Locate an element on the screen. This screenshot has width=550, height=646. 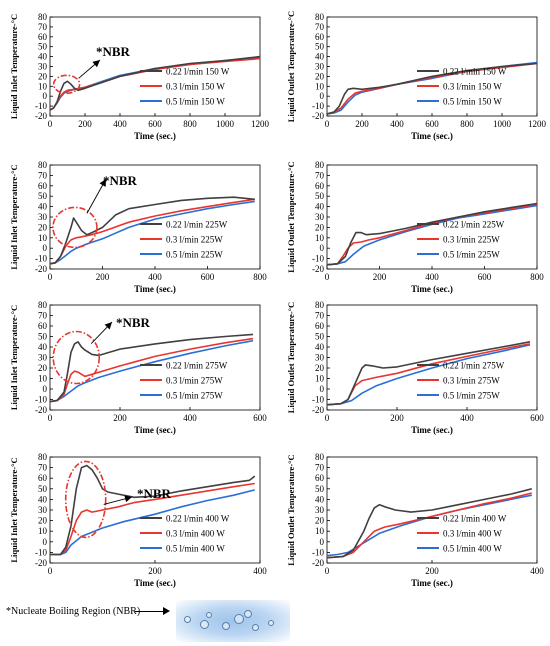
legend-label: 0.3 l/min 275W is located at coordinates (194, 381).